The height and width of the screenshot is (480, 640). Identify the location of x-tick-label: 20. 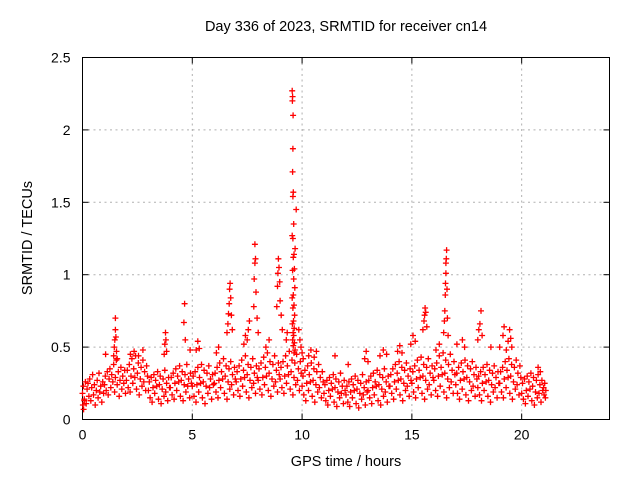
(522, 435).